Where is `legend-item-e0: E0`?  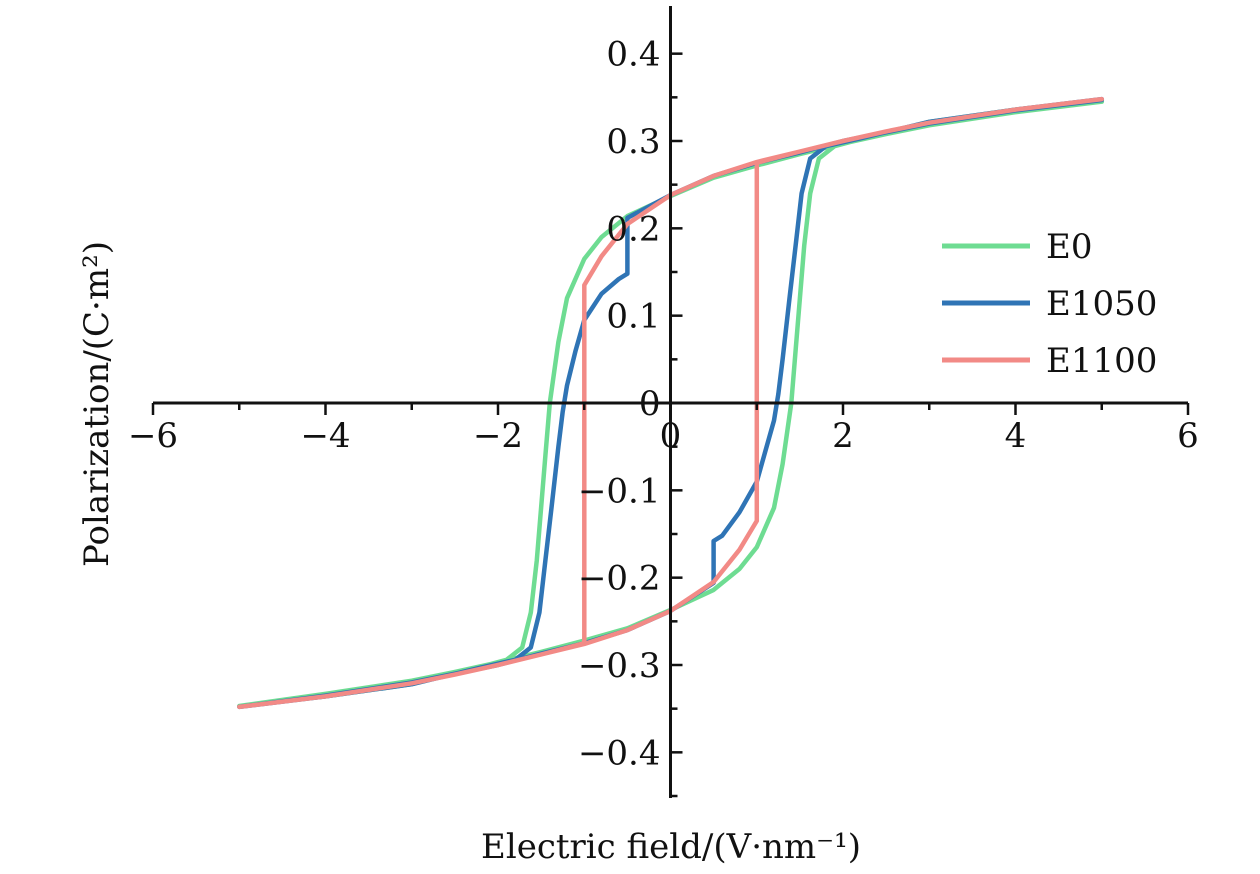 legend-item-e0: E0 is located at coordinates (1017, 247).